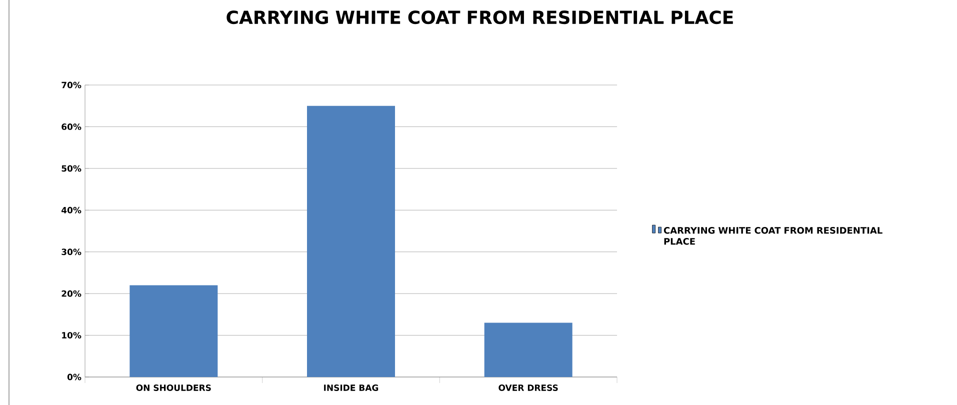 The width and height of the screenshot is (957, 405). What do you see at coordinates (72, 335) in the screenshot?
I see `y-tick-label: 10%` at bounding box center [72, 335].